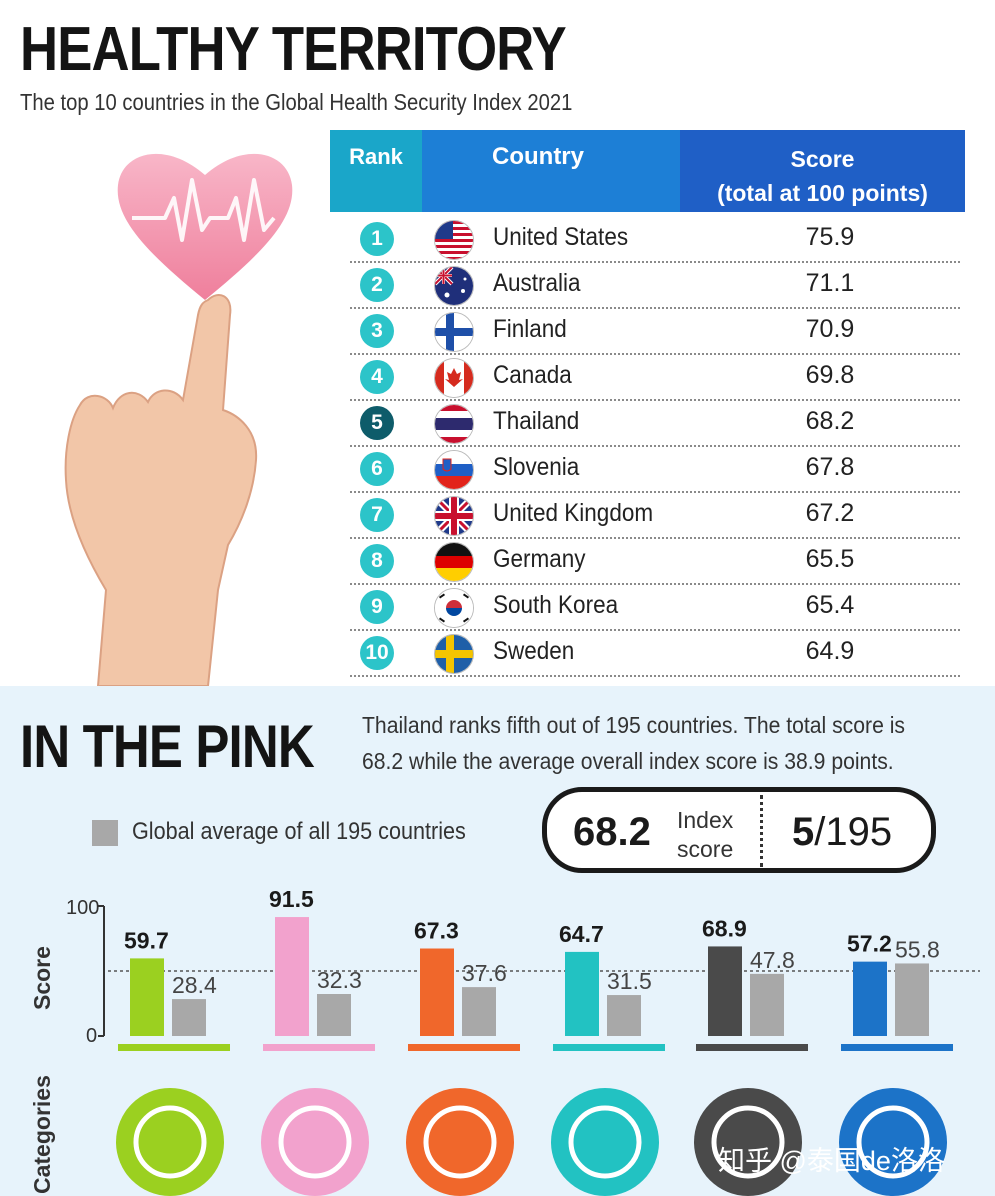 The image size is (995, 1196). I want to click on si-flag-icon, so click(454, 470).